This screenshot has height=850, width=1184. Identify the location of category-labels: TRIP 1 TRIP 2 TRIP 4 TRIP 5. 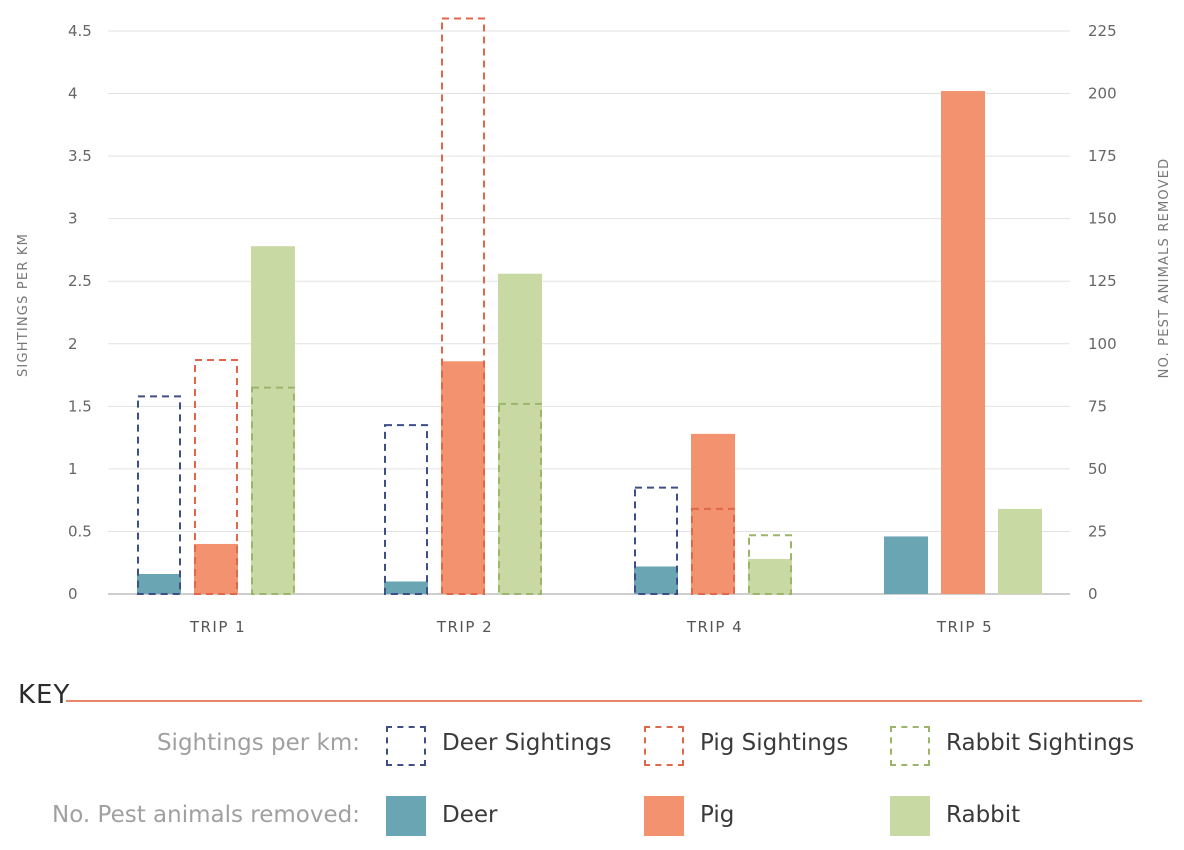
(591, 627).